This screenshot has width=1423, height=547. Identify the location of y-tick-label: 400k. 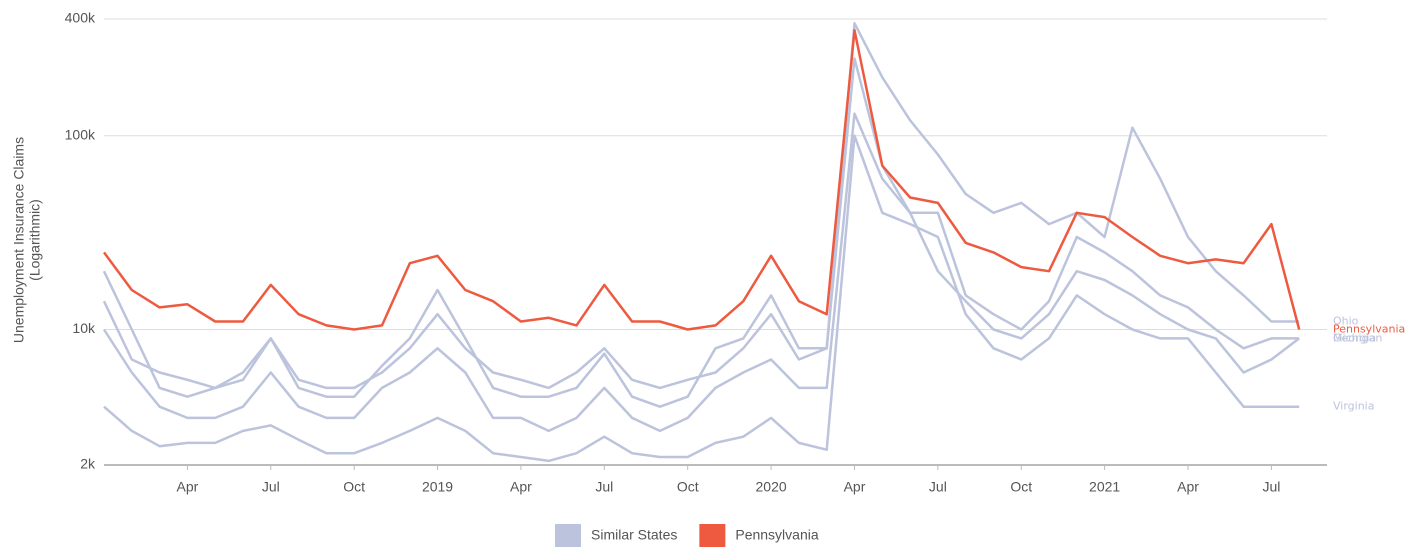
(80, 18).